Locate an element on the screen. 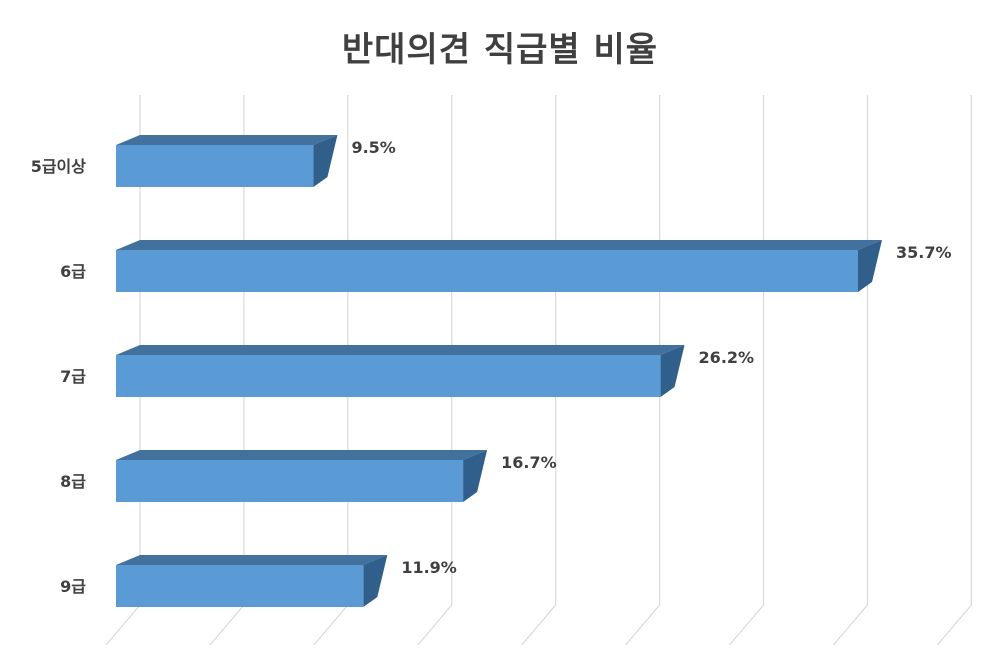 This screenshot has width=1000, height=666. category-label: 8급 is located at coordinates (73, 481).